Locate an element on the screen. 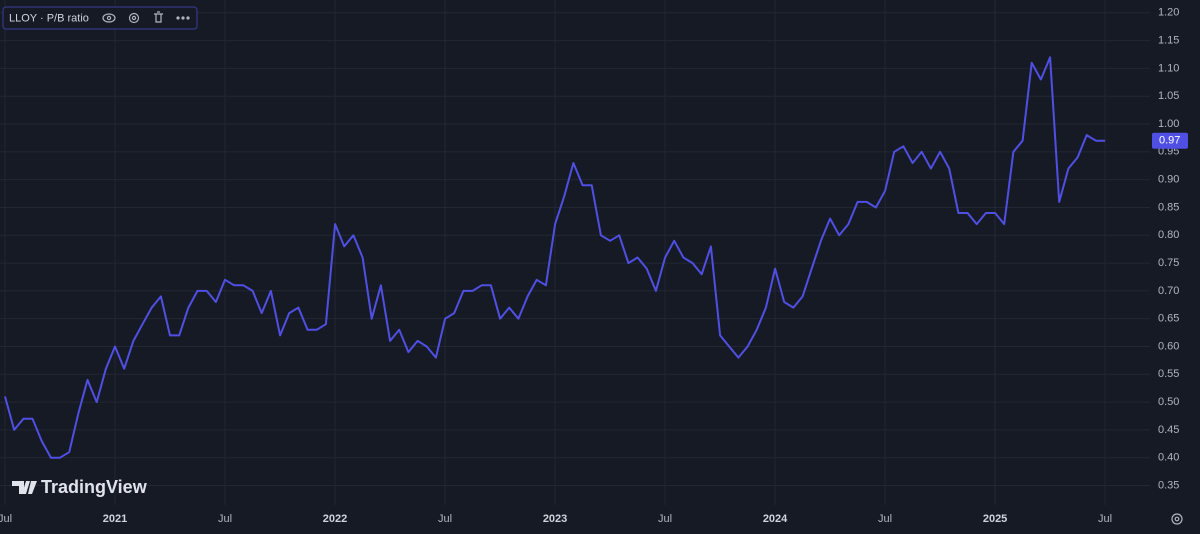 The height and width of the screenshot is (534, 1200). current-value-box is located at coordinates (1170, 140).